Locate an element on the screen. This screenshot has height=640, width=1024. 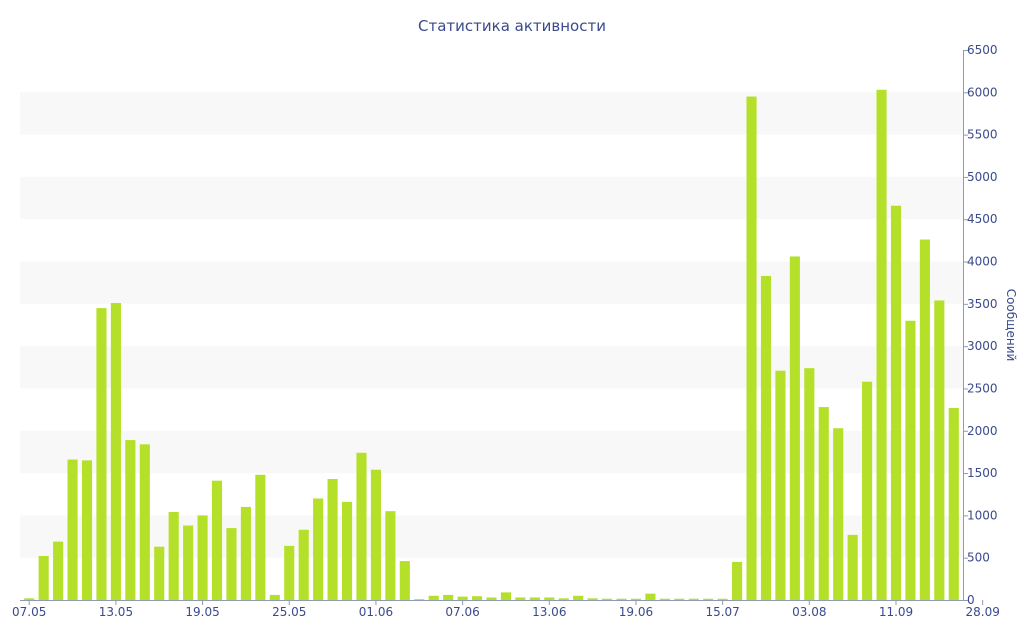
y-tick-label: 6500 is located at coordinates (982, 50).